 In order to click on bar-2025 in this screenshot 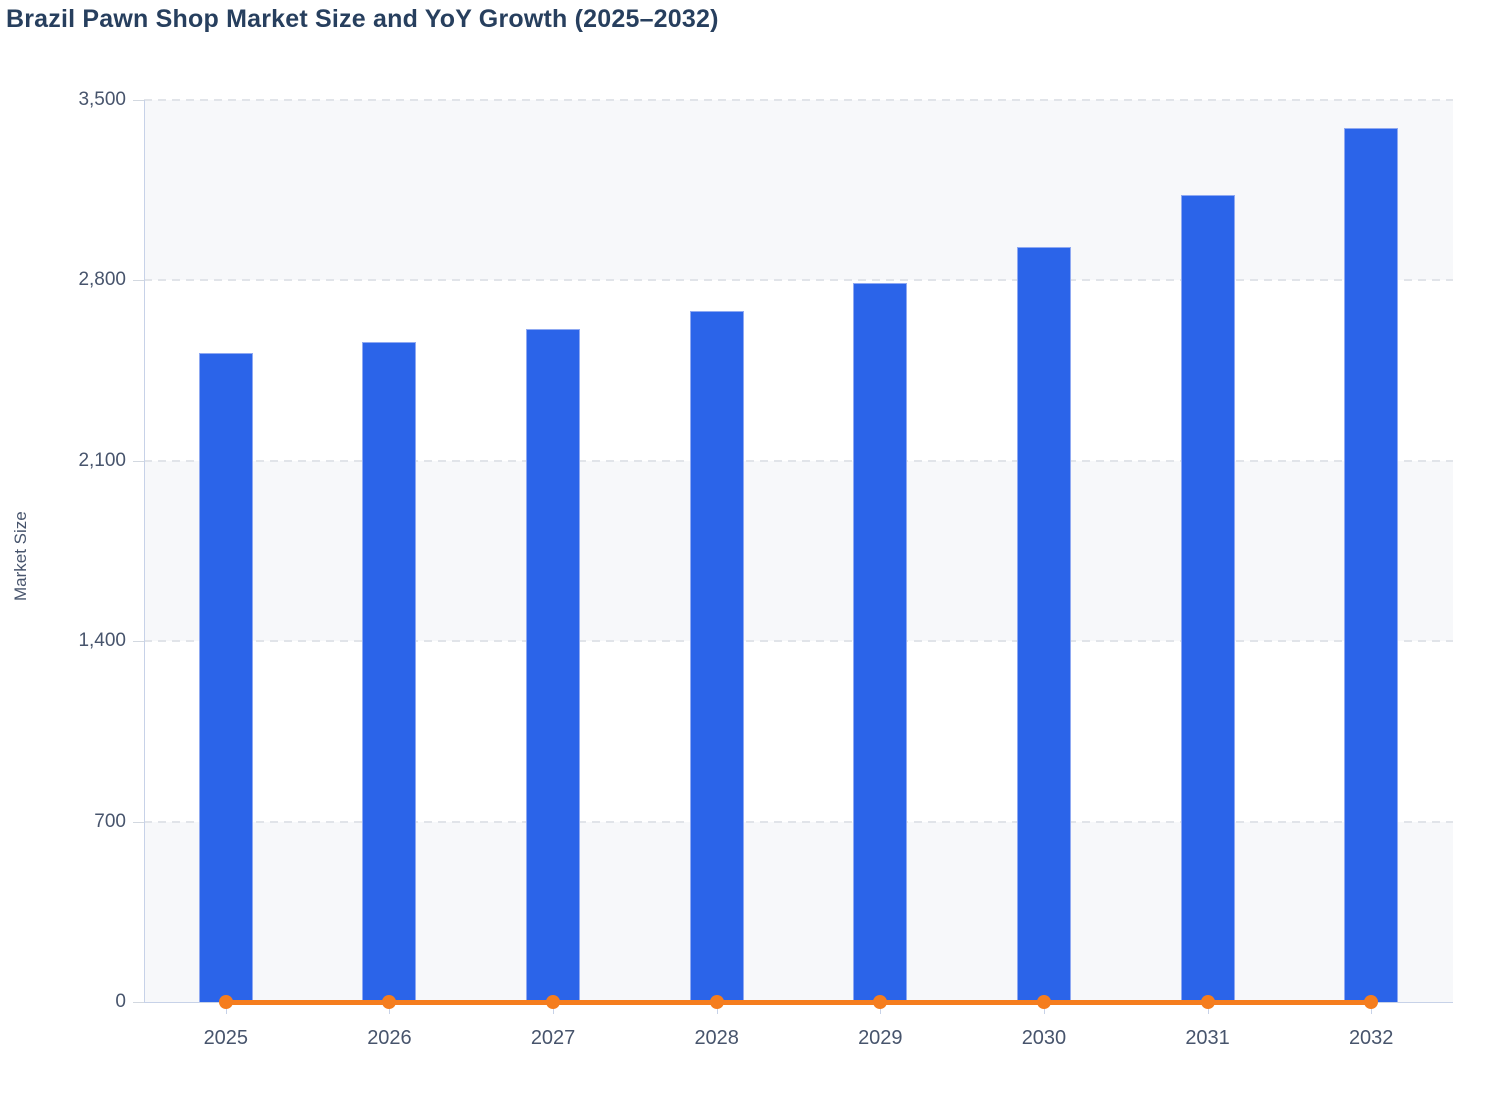, I will do `click(225, 677)`.